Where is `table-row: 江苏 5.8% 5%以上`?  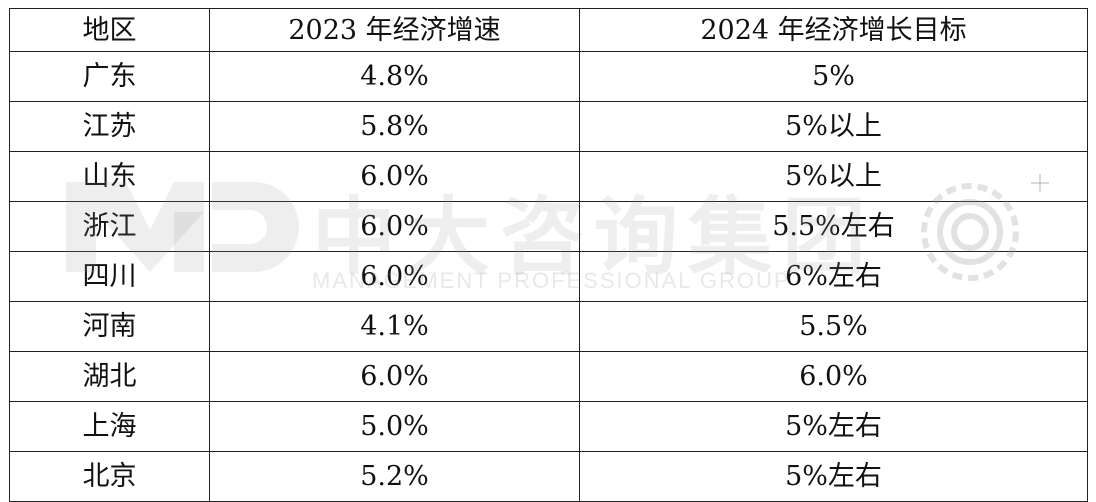 table-row: 江苏 5.8% 5%以上 is located at coordinates (548, 126).